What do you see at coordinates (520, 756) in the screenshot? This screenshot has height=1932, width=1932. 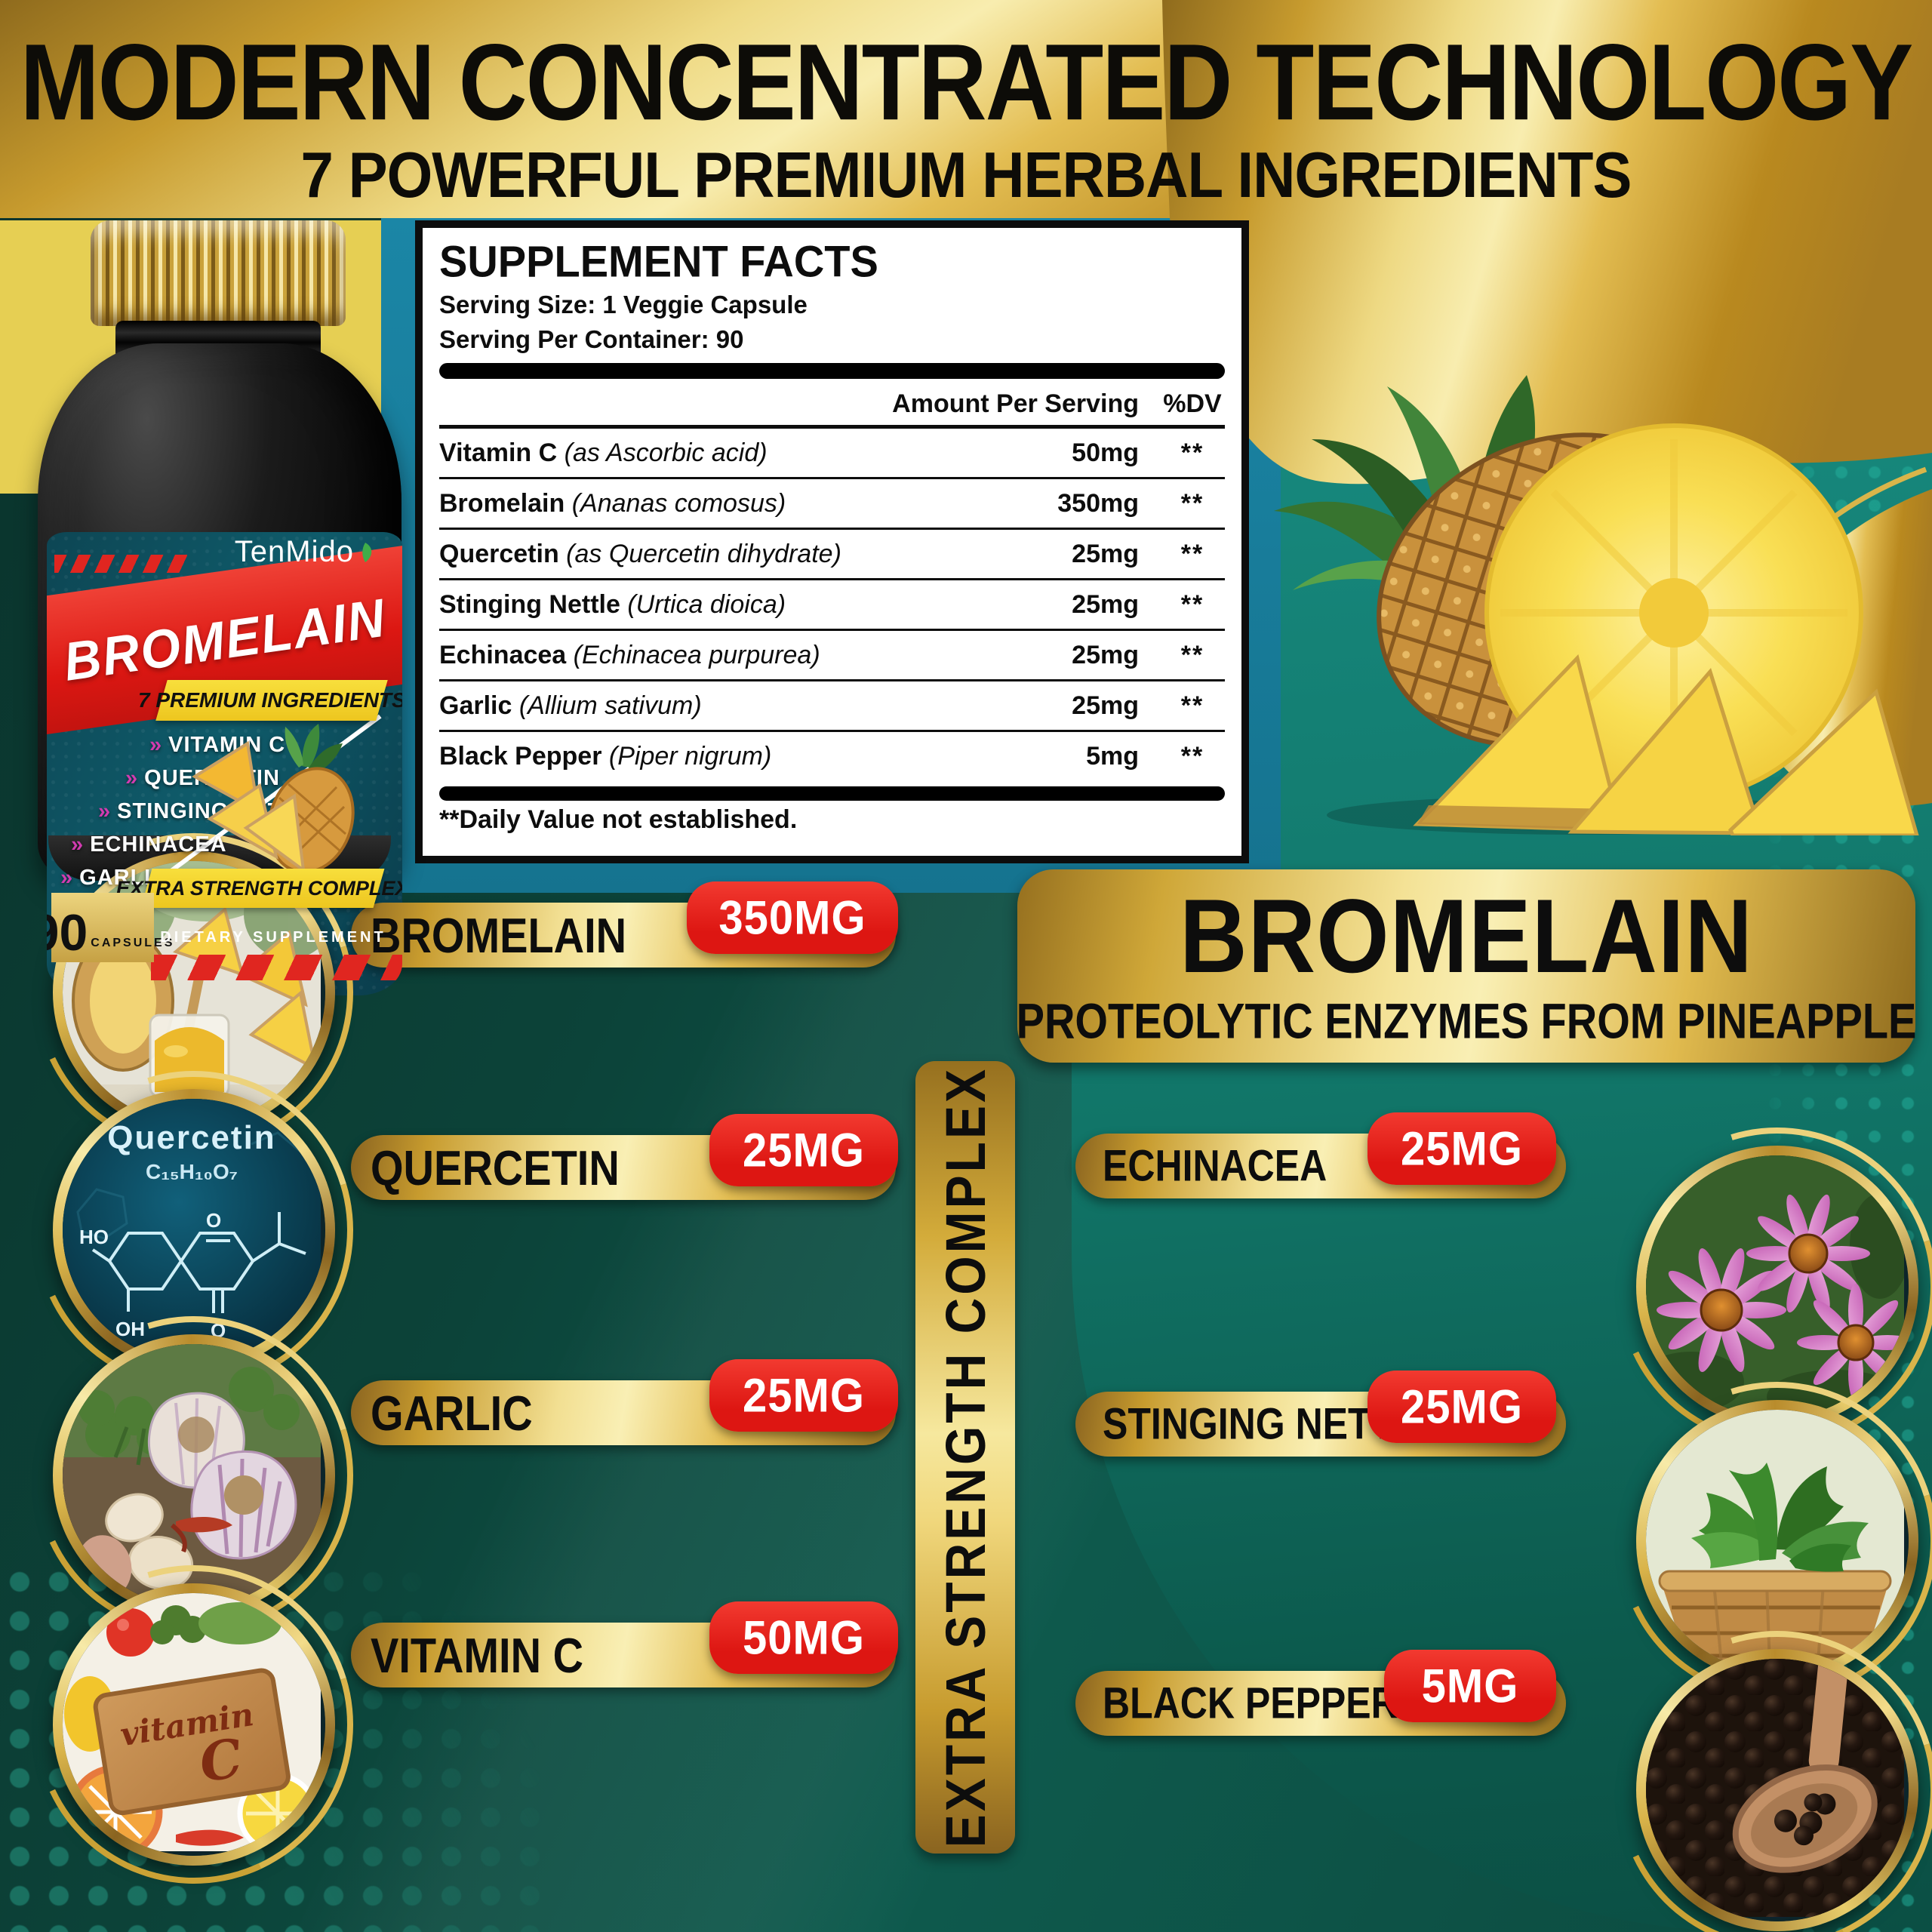 I see `ingredient-name: Black Pepper` at bounding box center [520, 756].